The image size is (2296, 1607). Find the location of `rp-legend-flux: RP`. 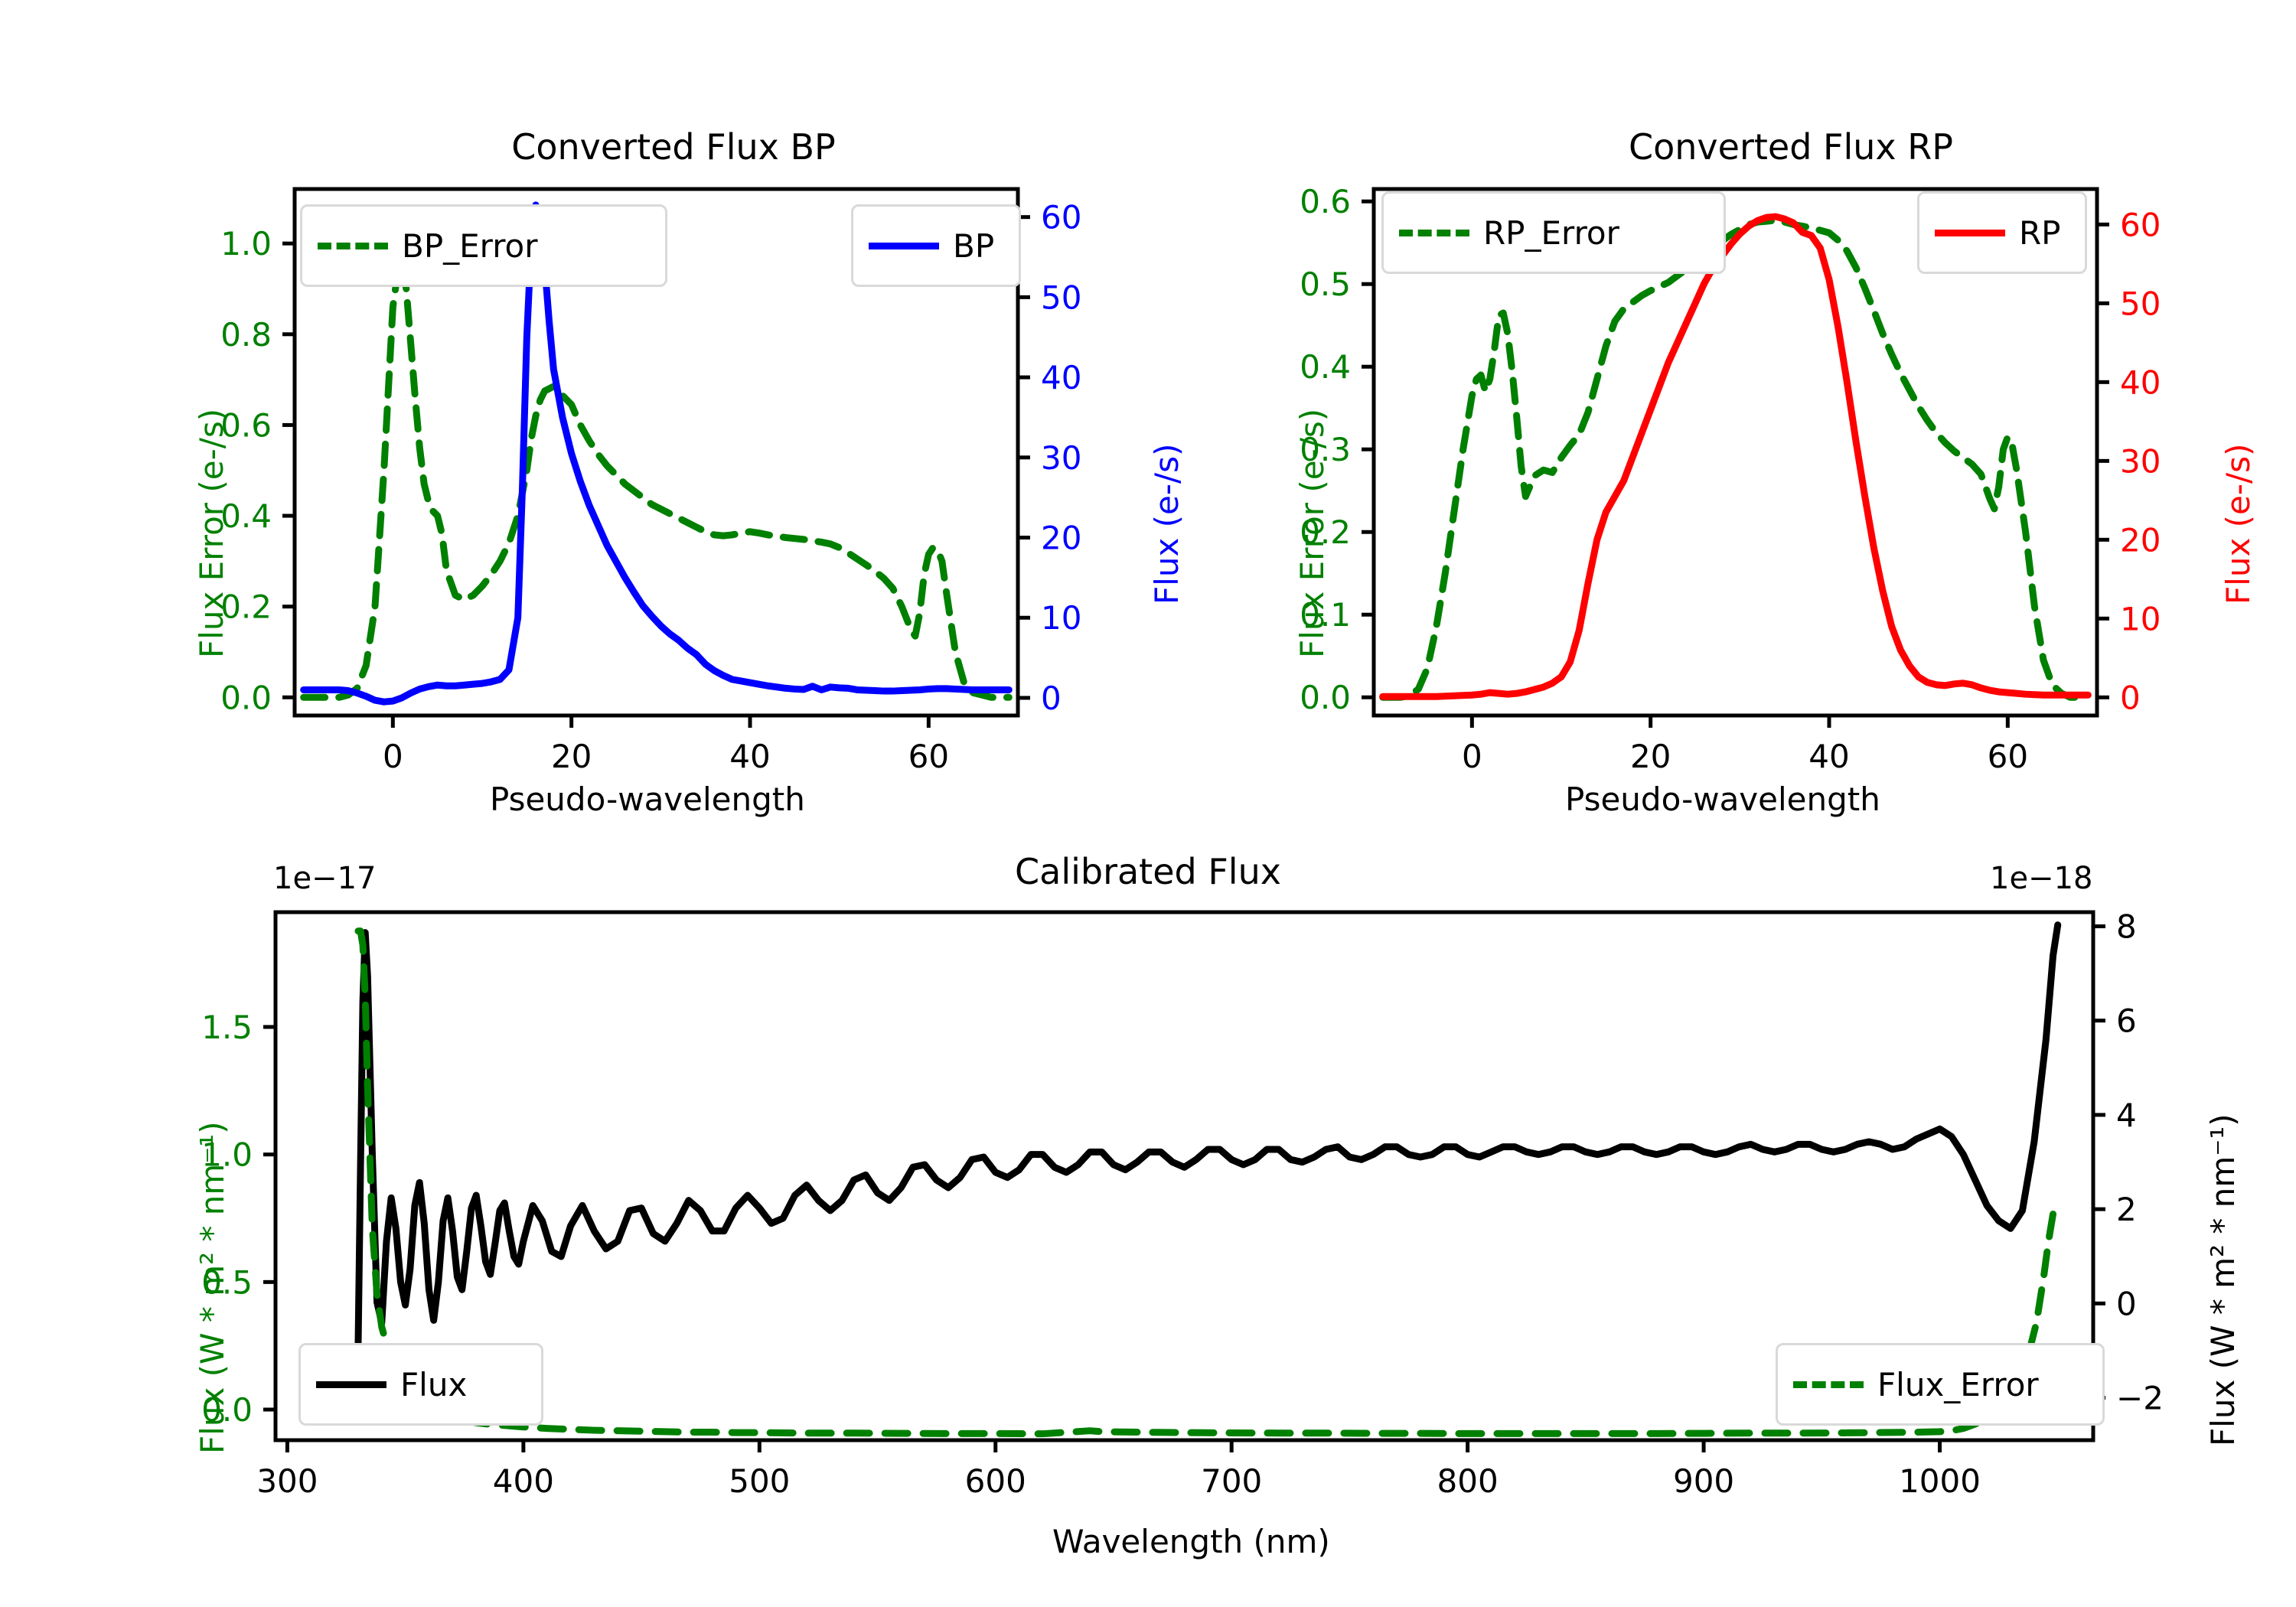

rp-legend-flux: RP is located at coordinates (2002, 232).